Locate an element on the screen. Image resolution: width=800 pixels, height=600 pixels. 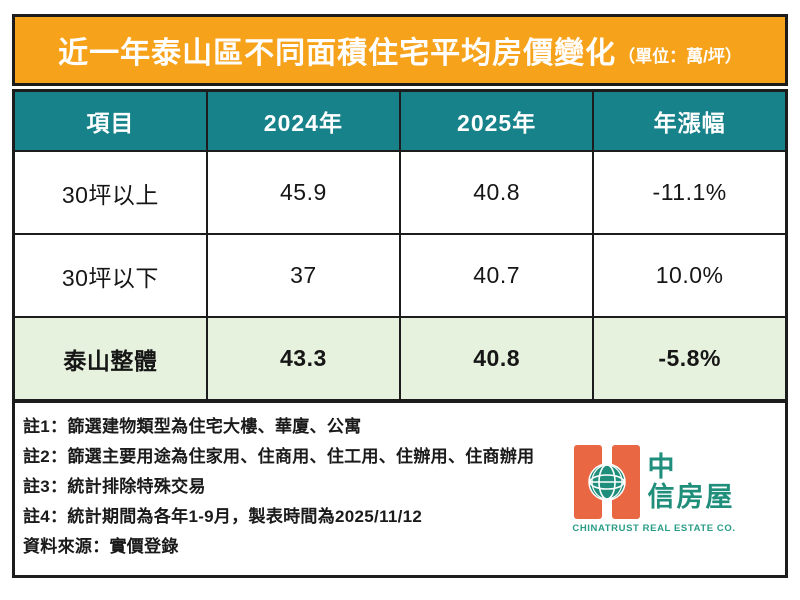
title-banner: 近一年泰山區不同面積住宅平均房價變化 （單位：萬/坪） is located at coordinates (400, 50).